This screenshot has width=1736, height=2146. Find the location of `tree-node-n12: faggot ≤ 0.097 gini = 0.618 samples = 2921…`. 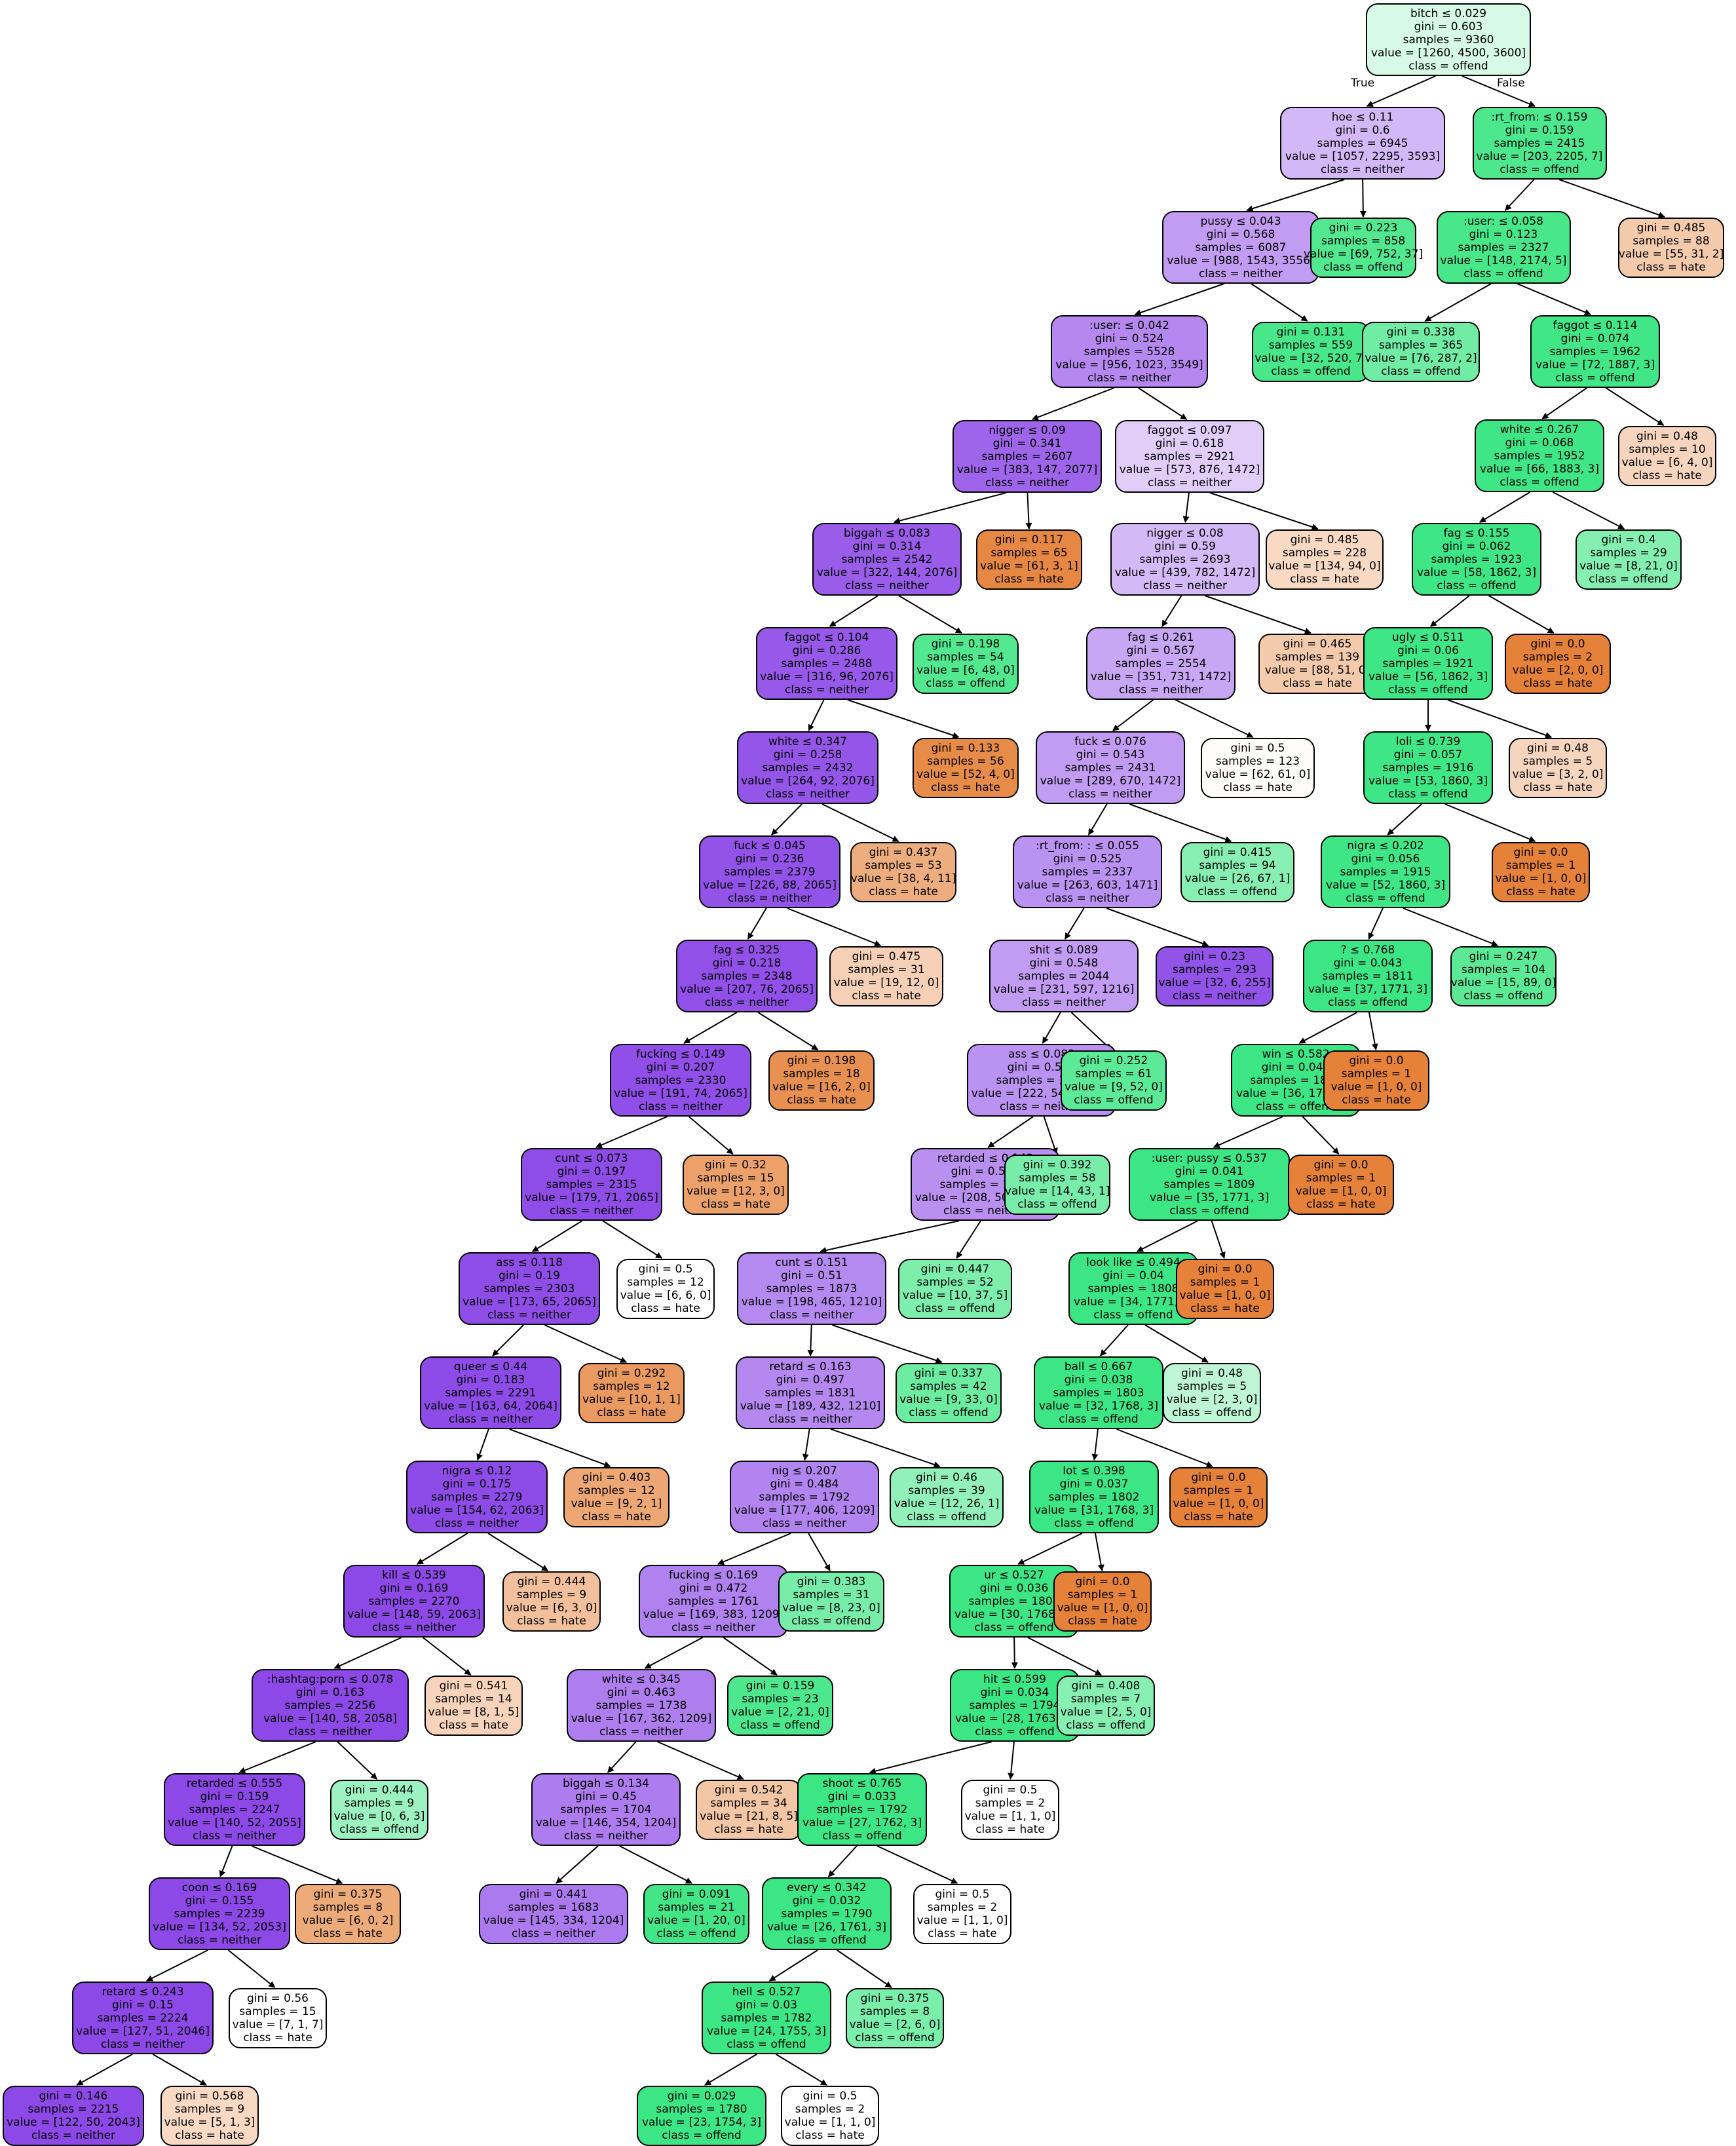

tree-node-n12: faggot ≤ 0.097 gini = 0.618 samples = 2921… is located at coordinates (1189, 457).